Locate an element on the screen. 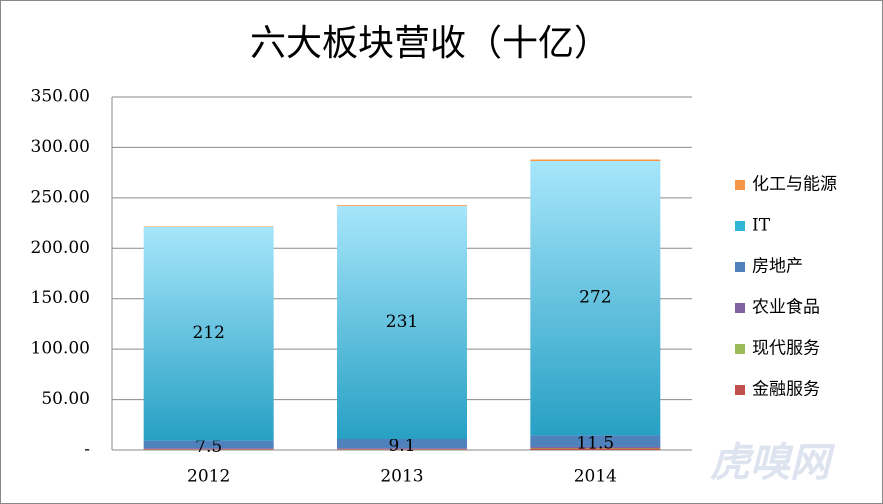 This screenshot has height=504, width=883. x-tick-label: 2012 is located at coordinates (208, 477).